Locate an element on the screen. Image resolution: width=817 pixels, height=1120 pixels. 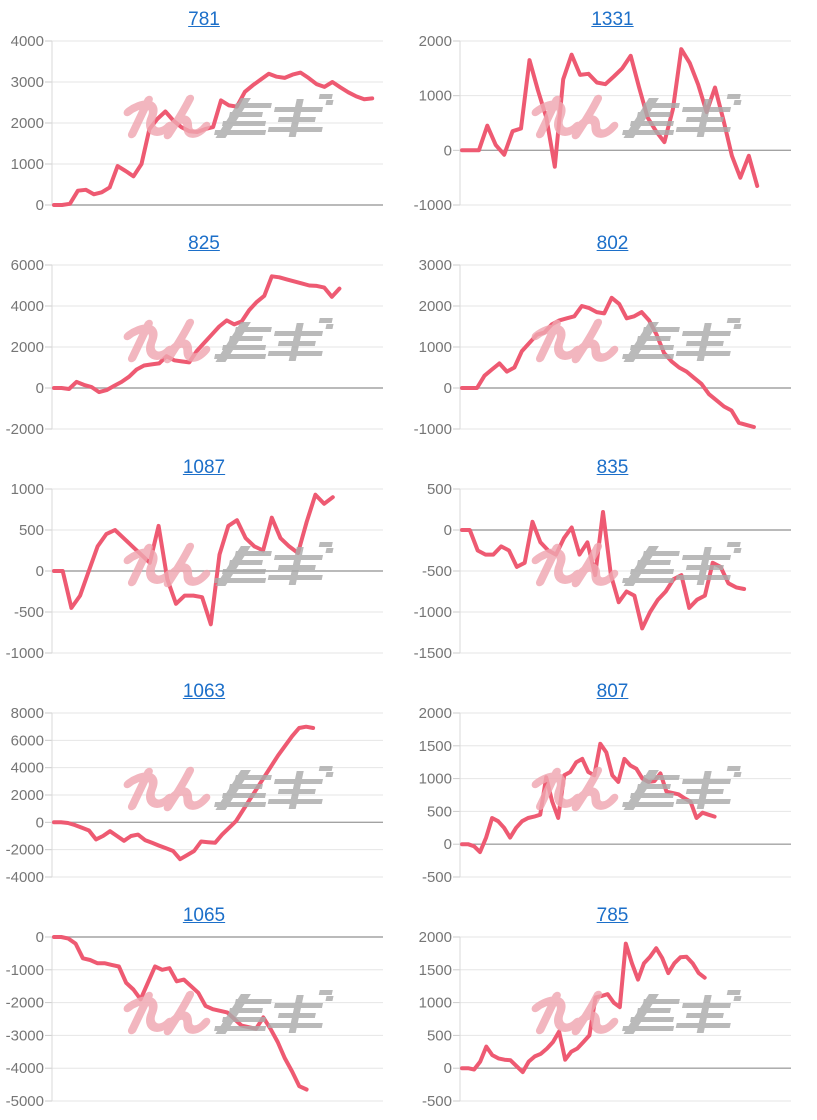
profit-line-chart: 1000 500 0 -500 -1000 is located at coordinates (194, 571).